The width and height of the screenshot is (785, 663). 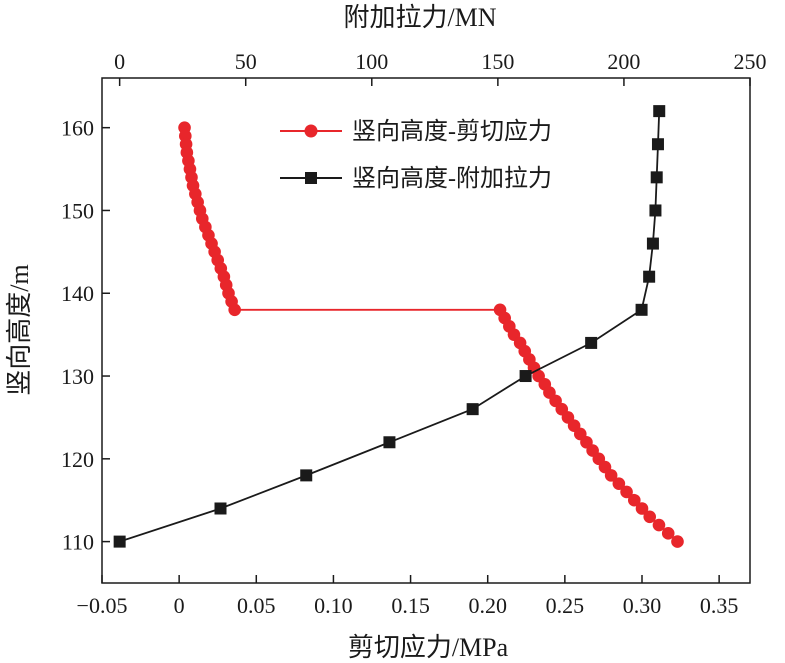 I want to click on y-tick-label: 140, so click(x=77, y=293).